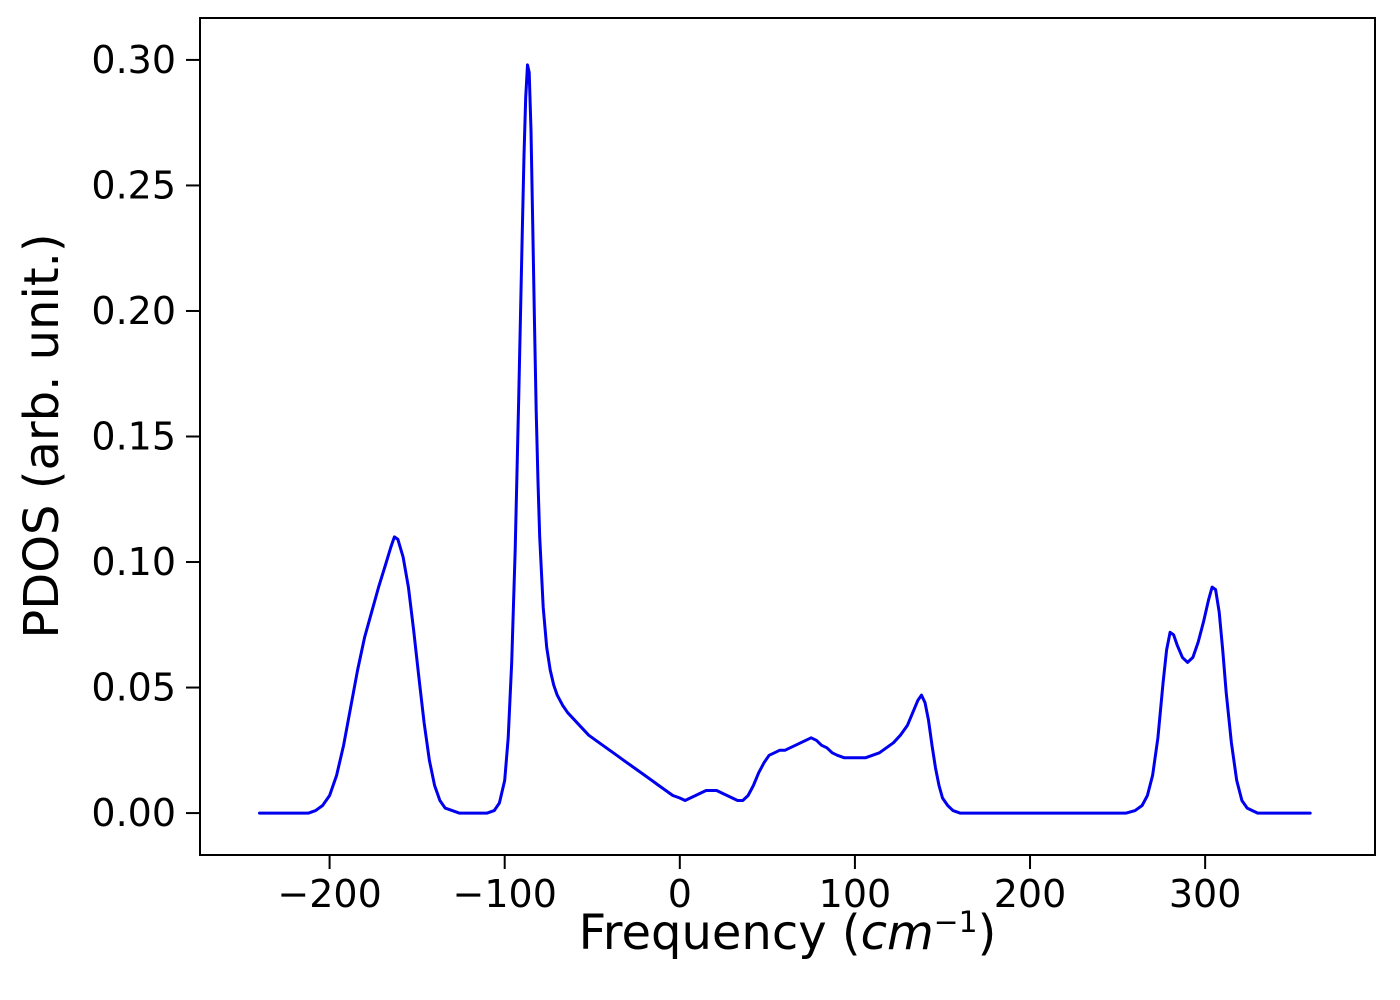 The width and height of the screenshot is (1400, 1000). I want to click on y-axis-label: PDOS (arb. unit.), so click(42, 436).